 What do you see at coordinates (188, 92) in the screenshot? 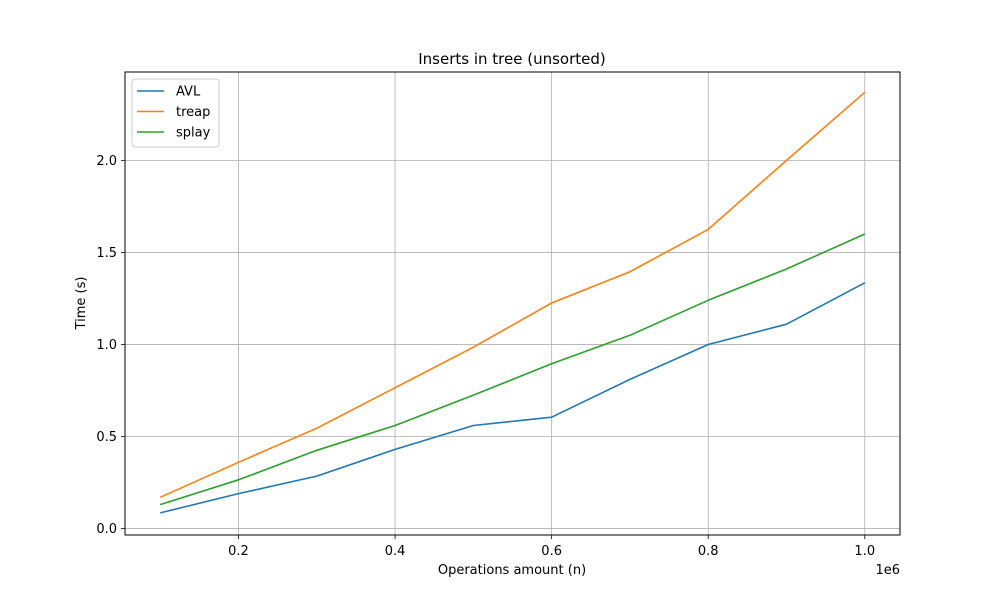
I see `legend-label-avl: AVL` at bounding box center [188, 92].